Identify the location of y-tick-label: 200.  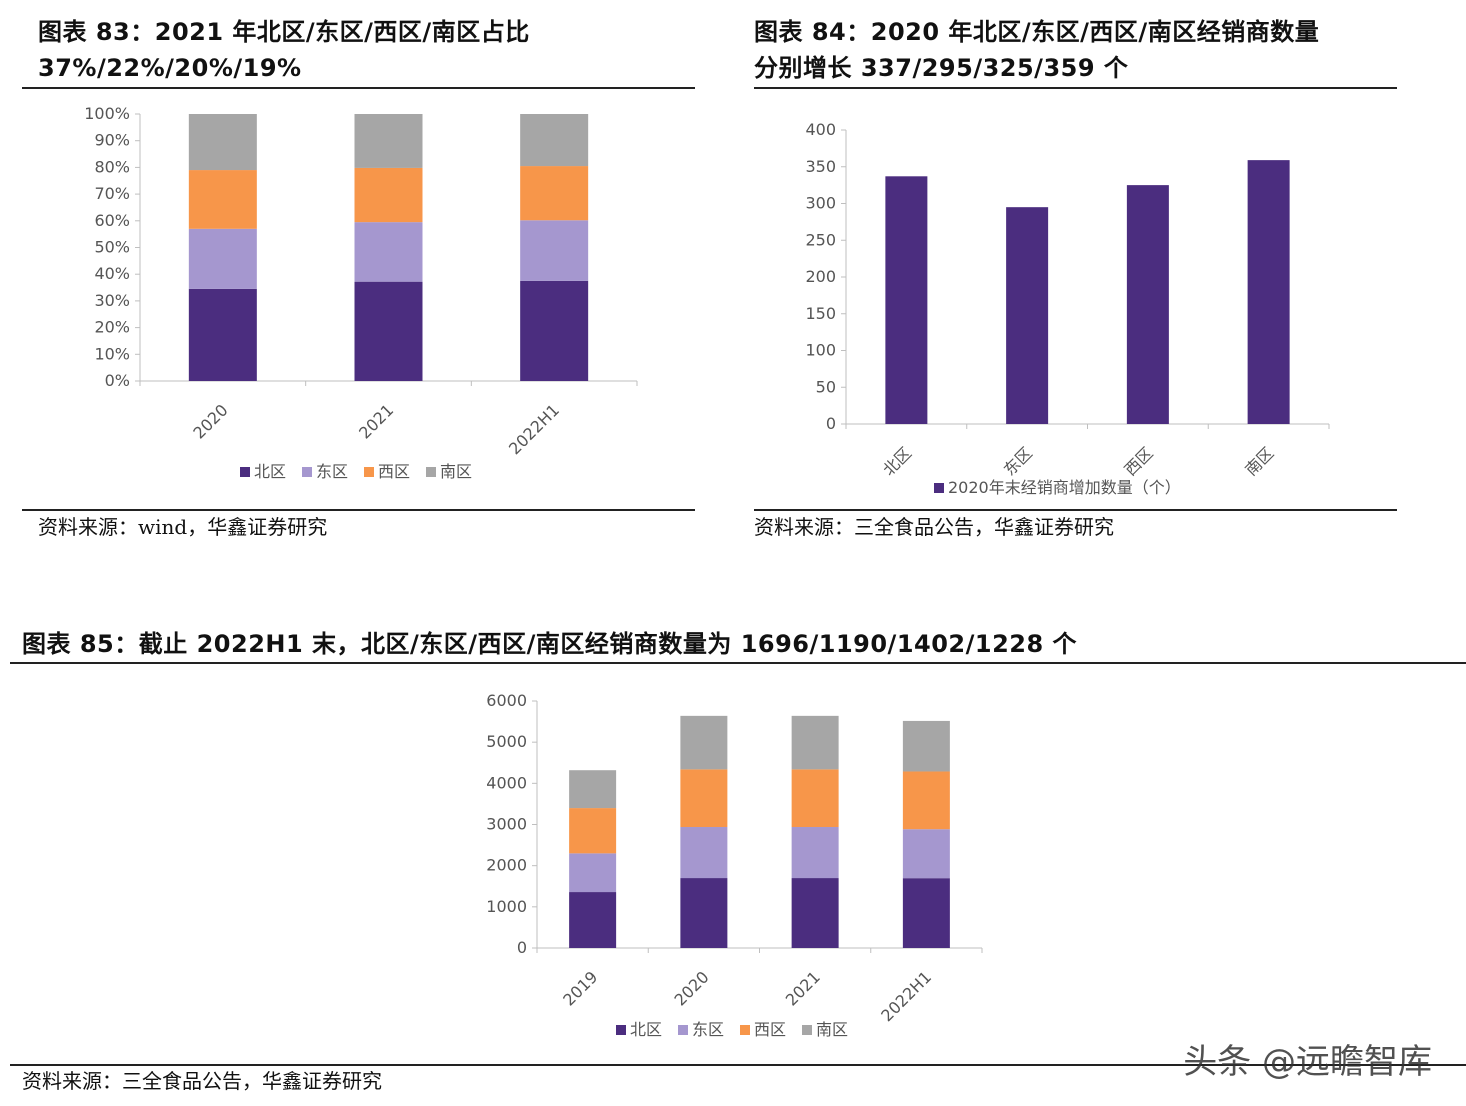
(820, 276).